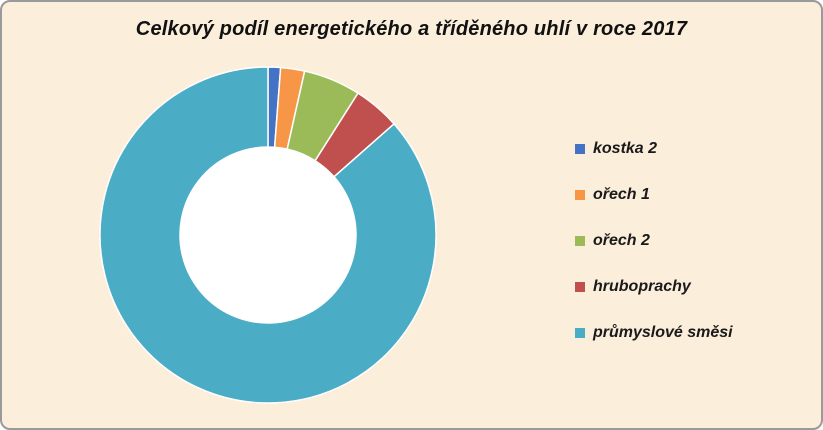 The width and height of the screenshot is (823, 430). What do you see at coordinates (685, 195) in the screenshot?
I see `legend-item-orech-1: ořech 1` at bounding box center [685, 195].